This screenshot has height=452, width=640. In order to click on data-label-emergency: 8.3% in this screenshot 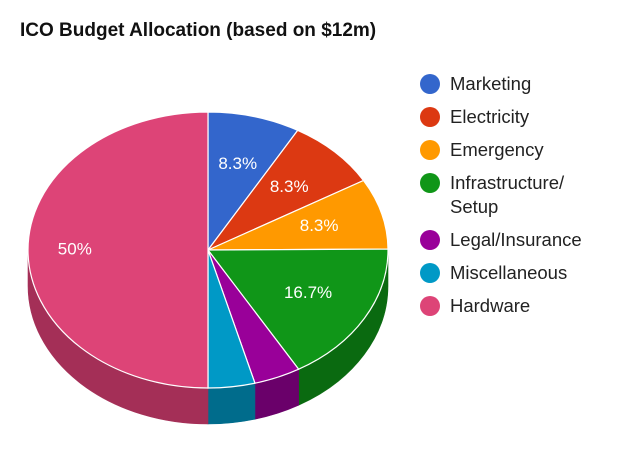, I will do `click(319, 225)`.